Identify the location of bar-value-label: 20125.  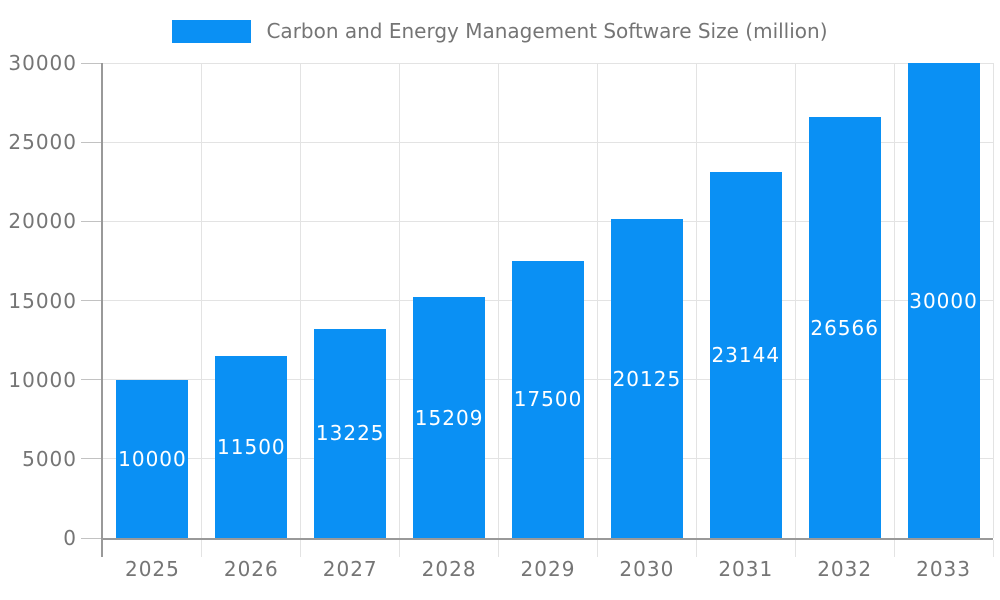
(647, 378).